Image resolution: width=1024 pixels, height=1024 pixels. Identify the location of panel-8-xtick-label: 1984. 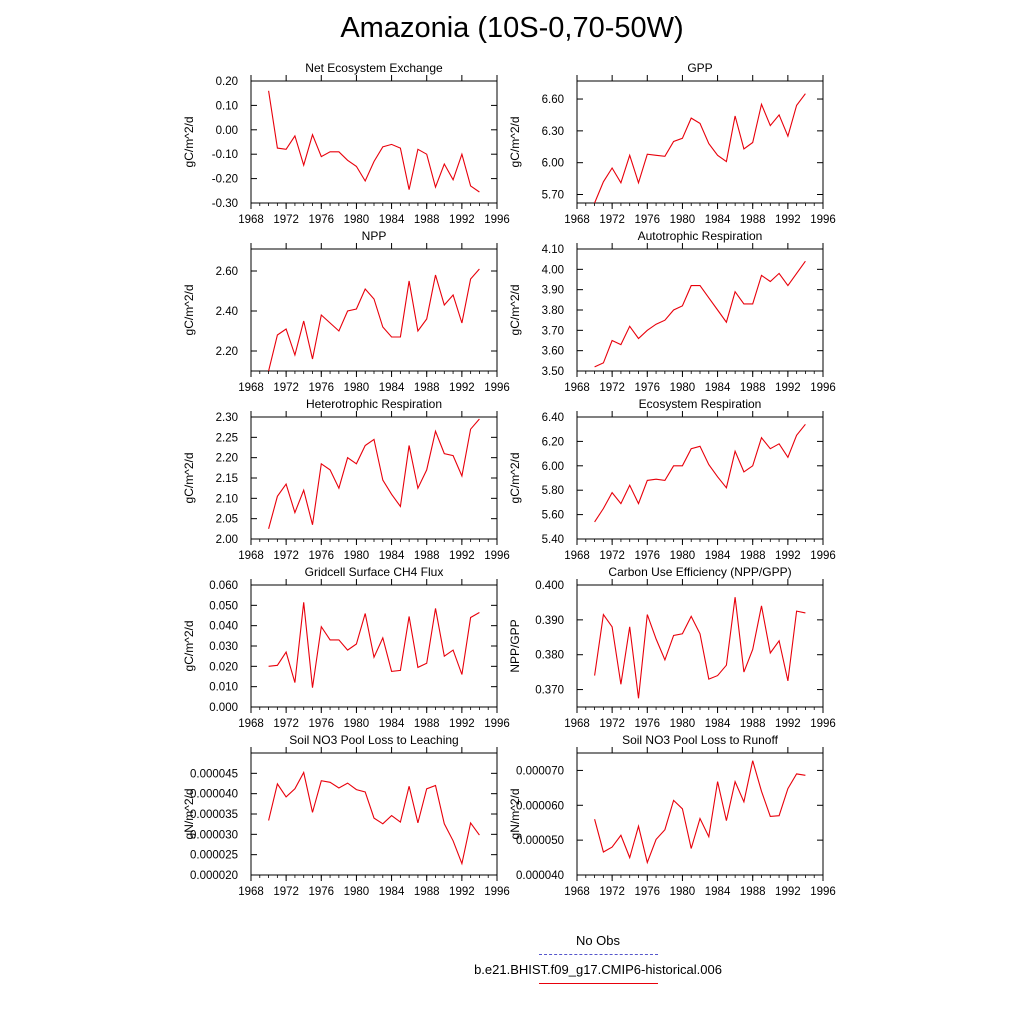
(718, 724).